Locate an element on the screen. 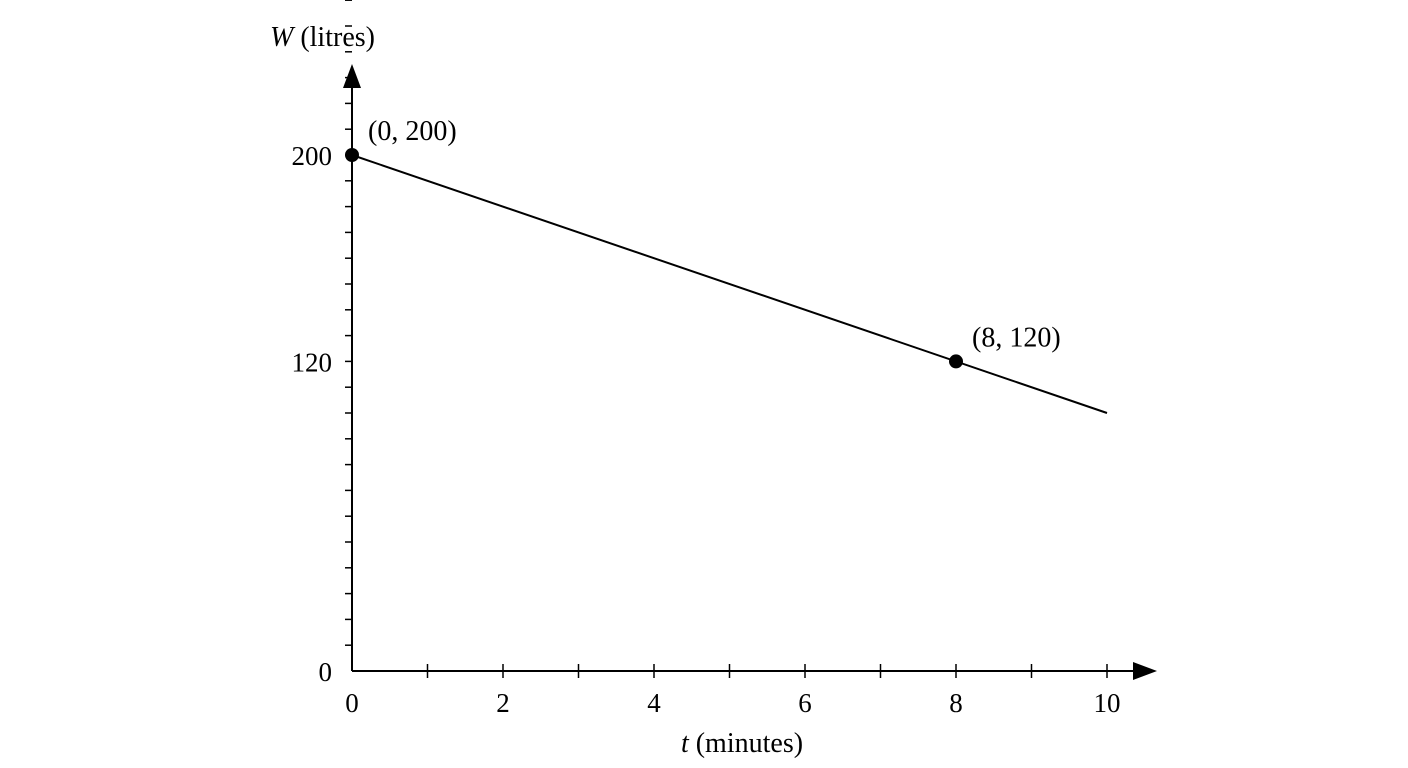  y-tick-label: 200 is located at coordinates (312, 156).